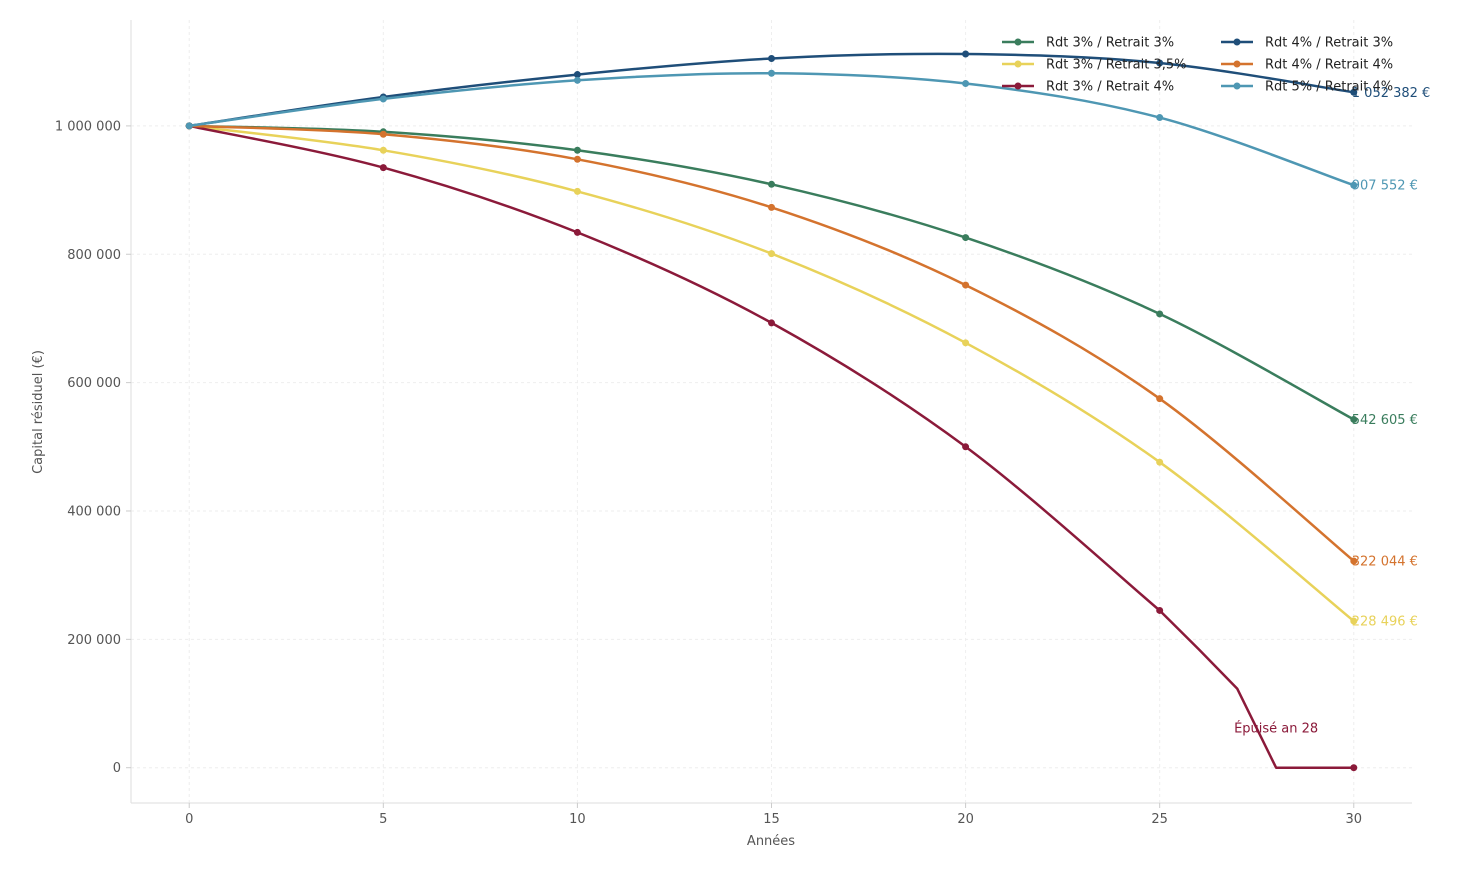  Describe the element at coordinates (94, 383) in the screenshot. I see `y-tick-label: 600 000` at that location.